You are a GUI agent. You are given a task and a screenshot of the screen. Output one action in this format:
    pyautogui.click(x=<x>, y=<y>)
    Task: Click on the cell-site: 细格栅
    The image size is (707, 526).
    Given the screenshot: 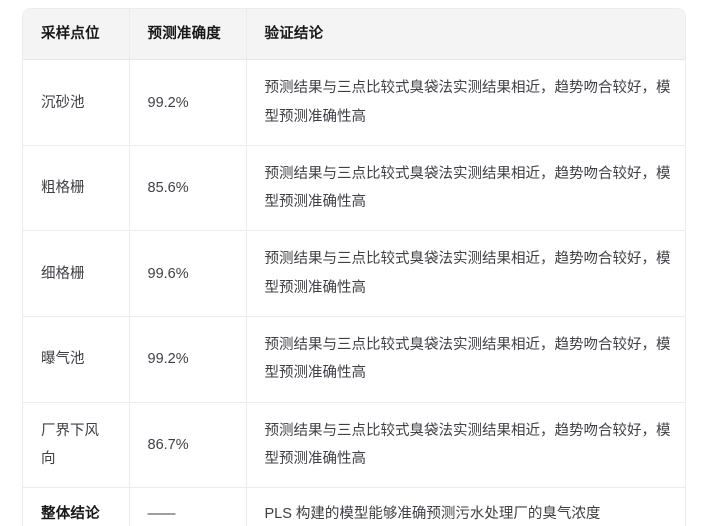 What is the action you would take?
    pyautogui.click(x=76, y=273)
    